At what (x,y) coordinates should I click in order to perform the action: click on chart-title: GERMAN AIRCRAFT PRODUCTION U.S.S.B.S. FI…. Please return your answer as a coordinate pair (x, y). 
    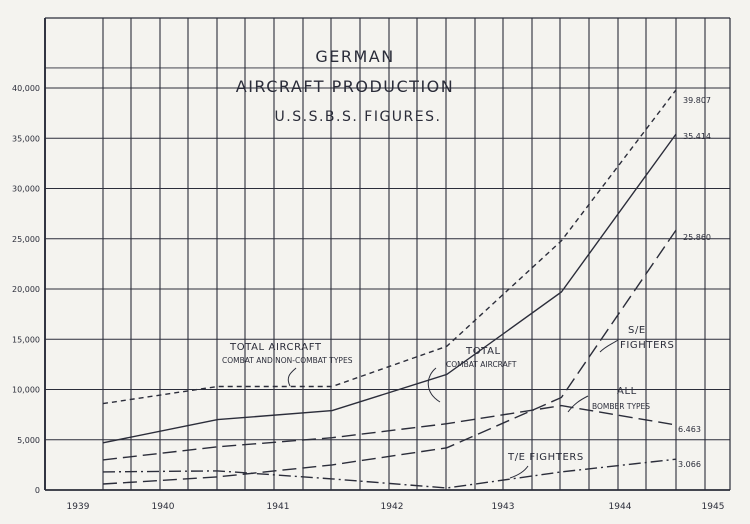
    Looking at the image, I should click on (345, 86).